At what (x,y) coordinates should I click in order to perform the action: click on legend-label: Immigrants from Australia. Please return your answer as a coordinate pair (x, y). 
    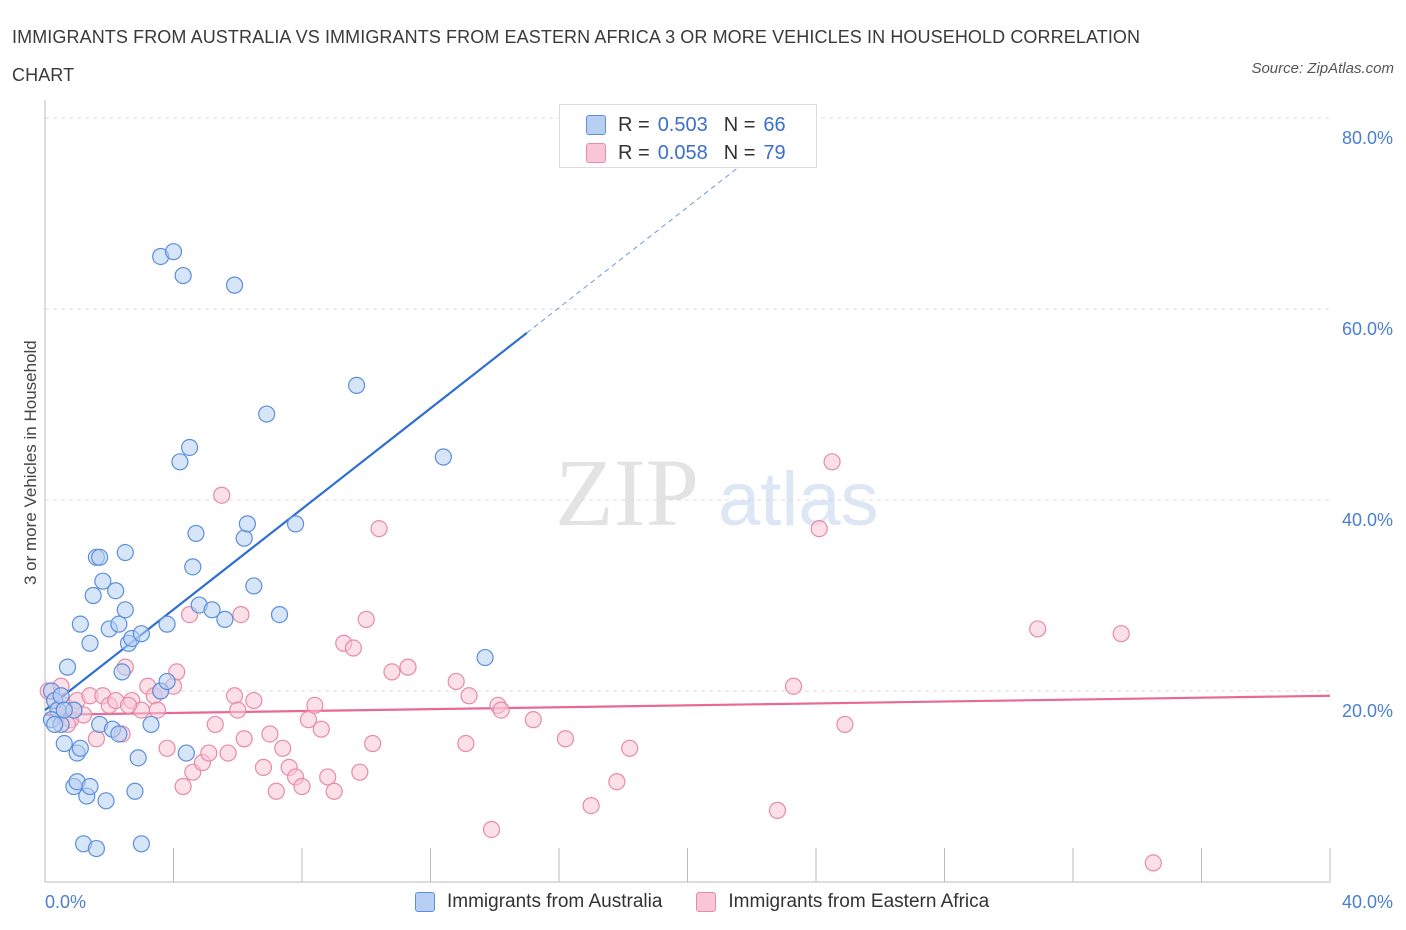
    Looking at the image, I should click on (555, 901).